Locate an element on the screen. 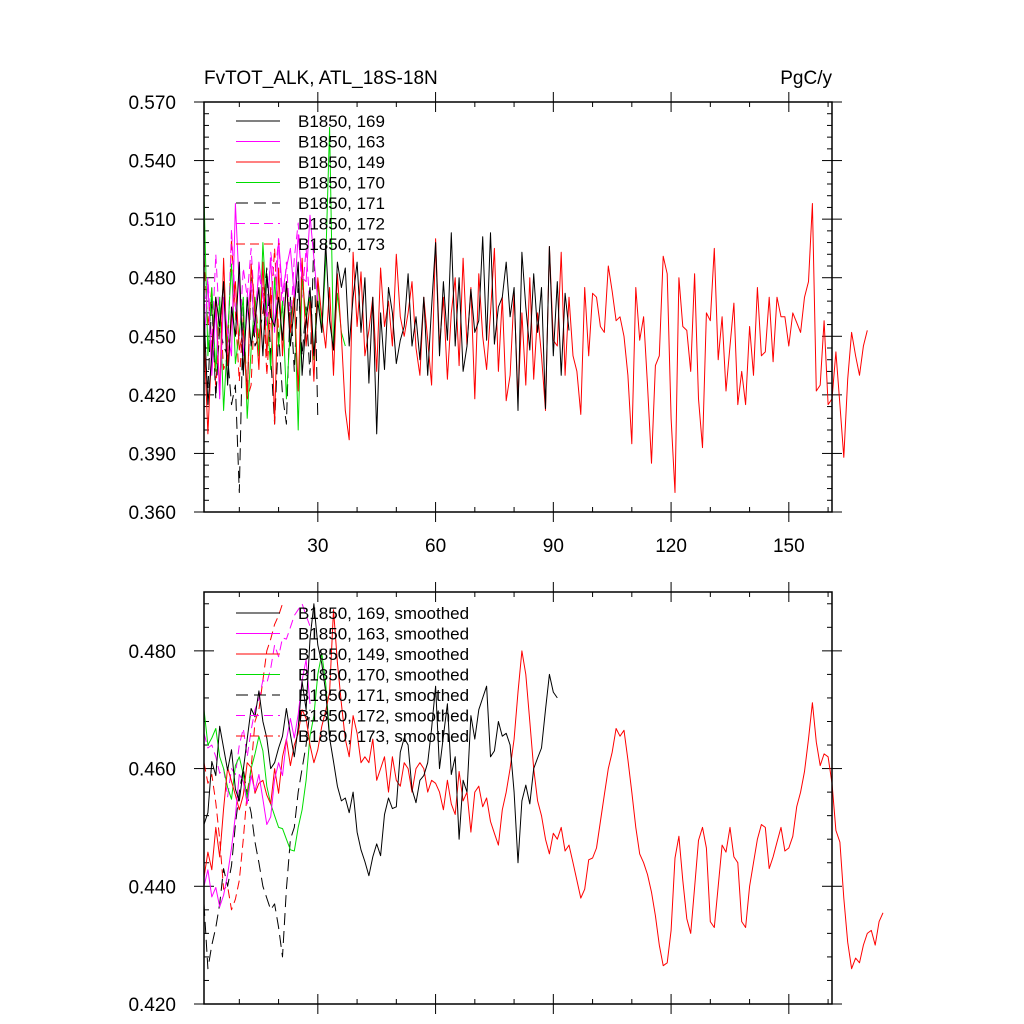 Image resolution: width=1024 pixels, height=1024 pixels. series-line-b1850-172-smoothed is located at coordinates (257, 700).